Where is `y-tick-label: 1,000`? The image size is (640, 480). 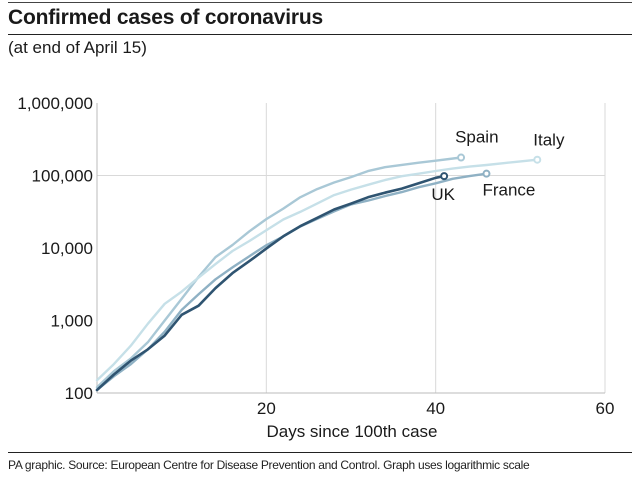
y-tick-label: 1,000 is located at coordinates (71, 321).